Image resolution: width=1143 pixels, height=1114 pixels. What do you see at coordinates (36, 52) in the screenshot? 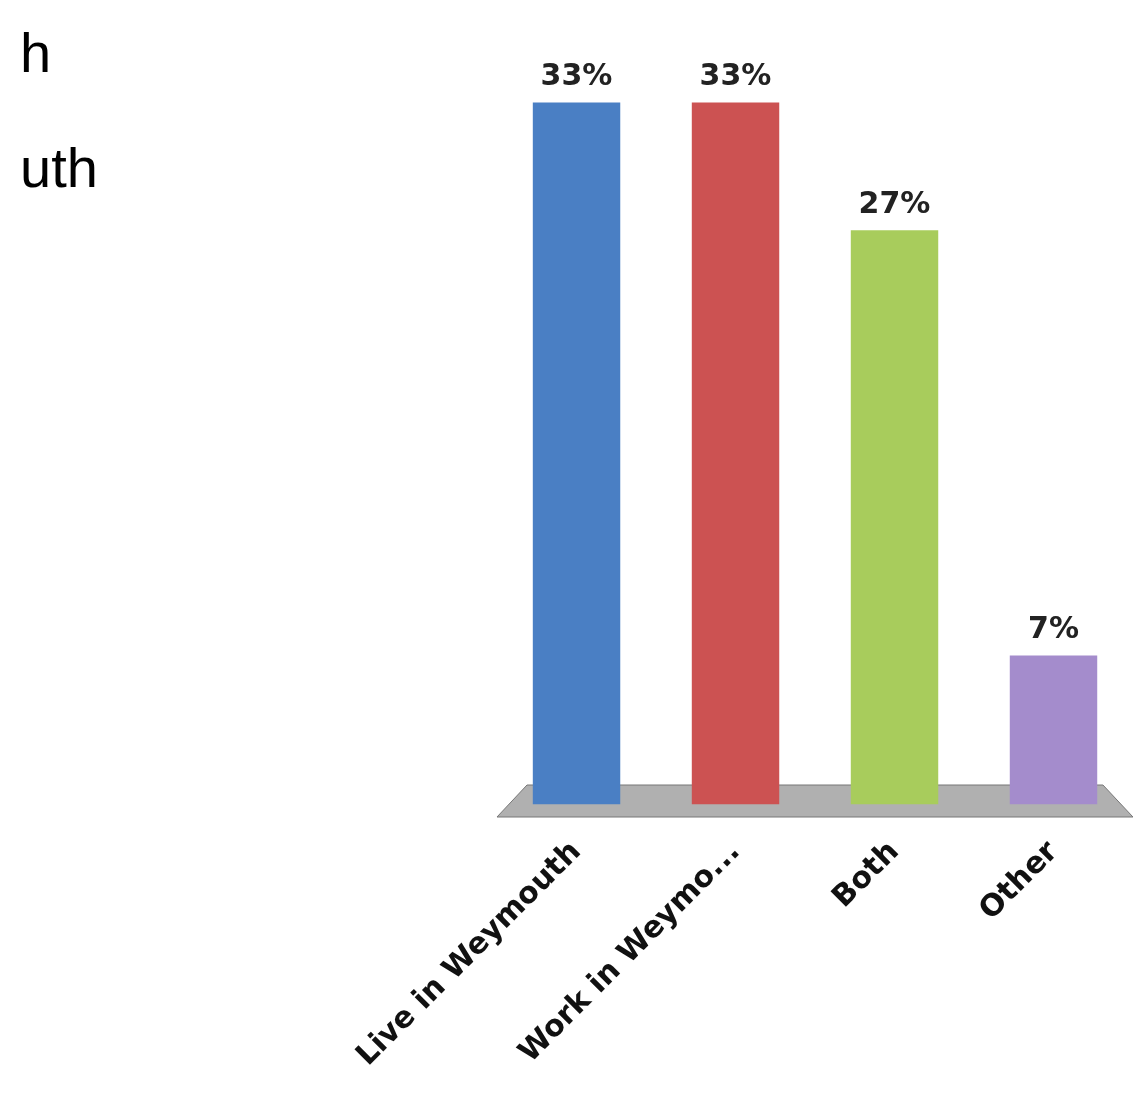
I see `text: h` at bounding box center [36, 52].